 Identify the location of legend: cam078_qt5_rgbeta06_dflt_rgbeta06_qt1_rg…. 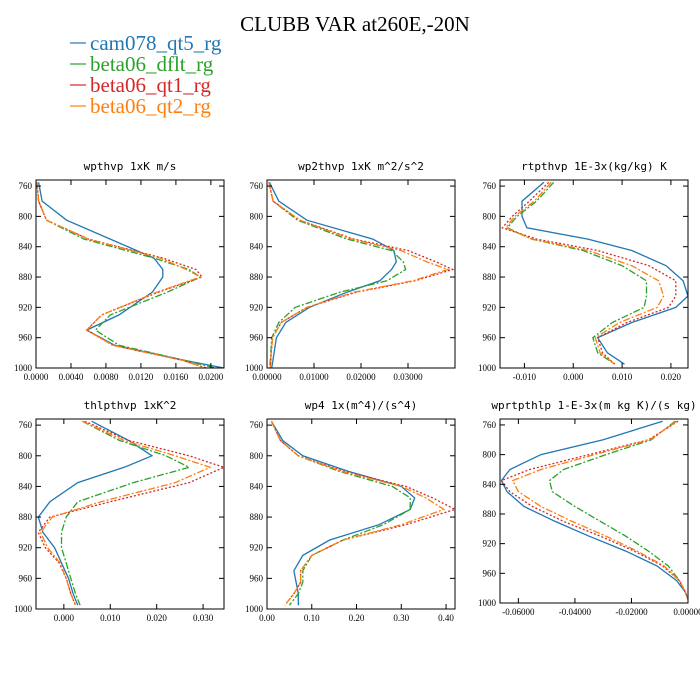
(146, 74).